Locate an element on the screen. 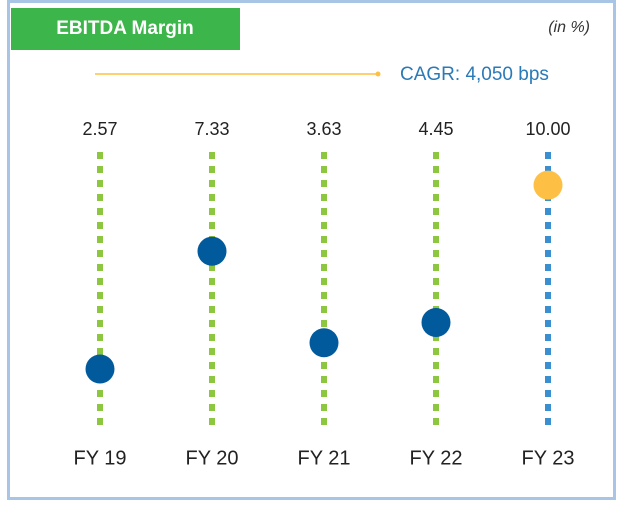 The width and height of the screenshot is (618, 505). value-label: 10.00 is located at coordinates (547, 129).